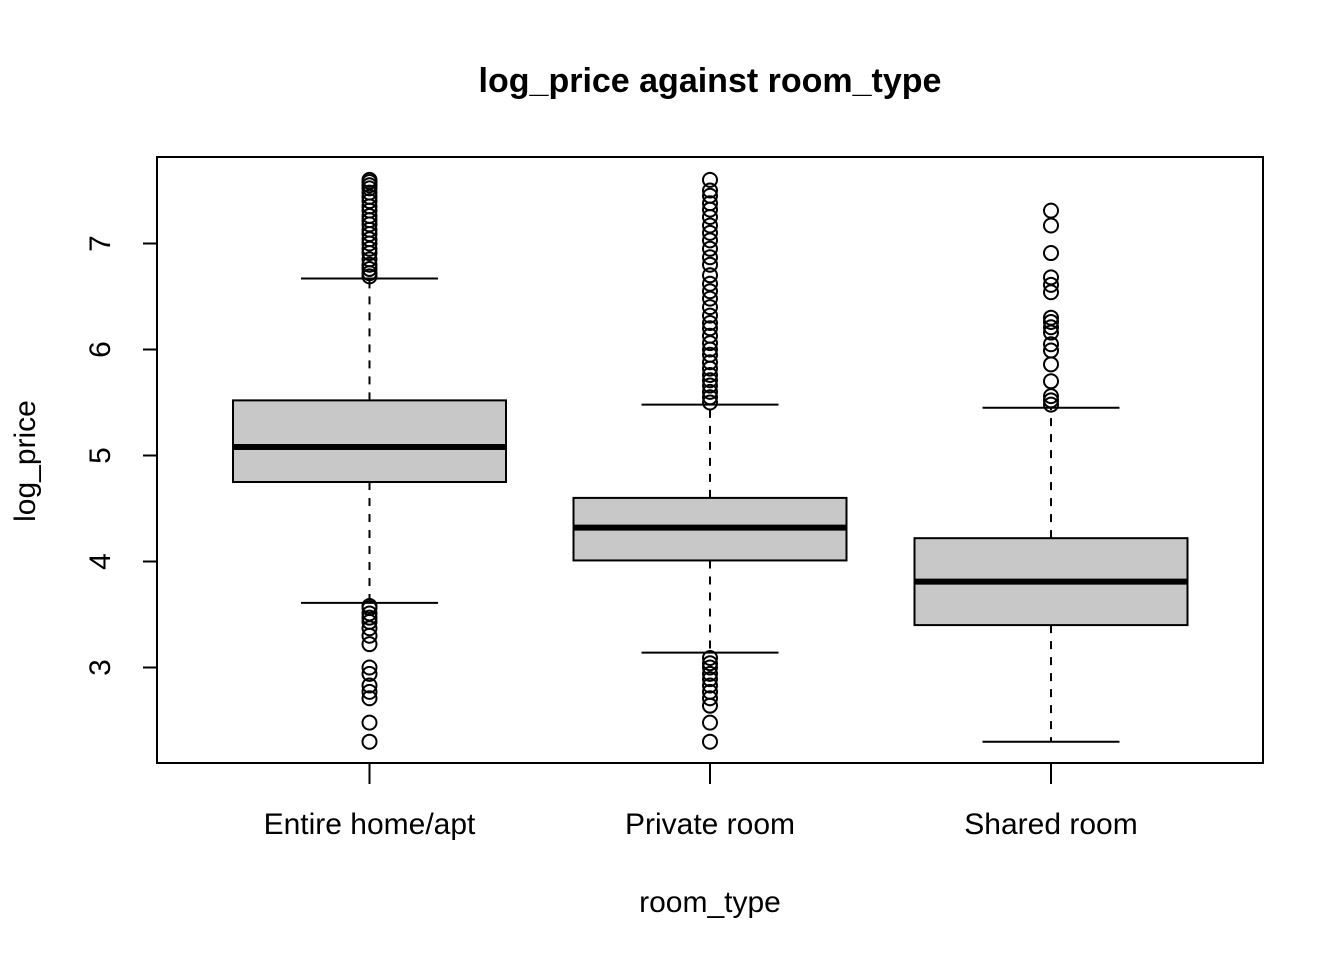  What do you see at coordinates (25, 461) in the screenshot?
I see `y-axis-title: log_price` at bounding box center [25, 461].